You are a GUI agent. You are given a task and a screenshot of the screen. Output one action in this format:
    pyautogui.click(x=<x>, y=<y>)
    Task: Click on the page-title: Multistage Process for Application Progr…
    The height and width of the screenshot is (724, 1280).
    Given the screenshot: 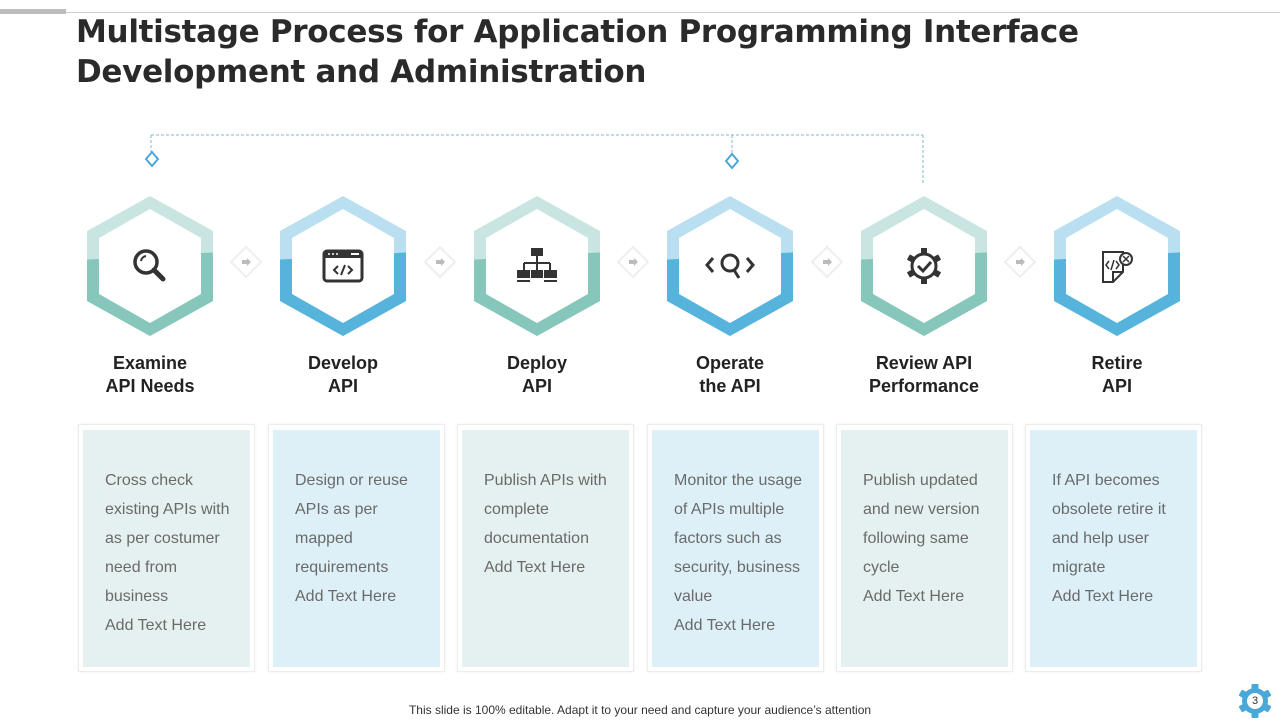 What is the action you would take?
    pyautogui.click(x=577, y=52)
    